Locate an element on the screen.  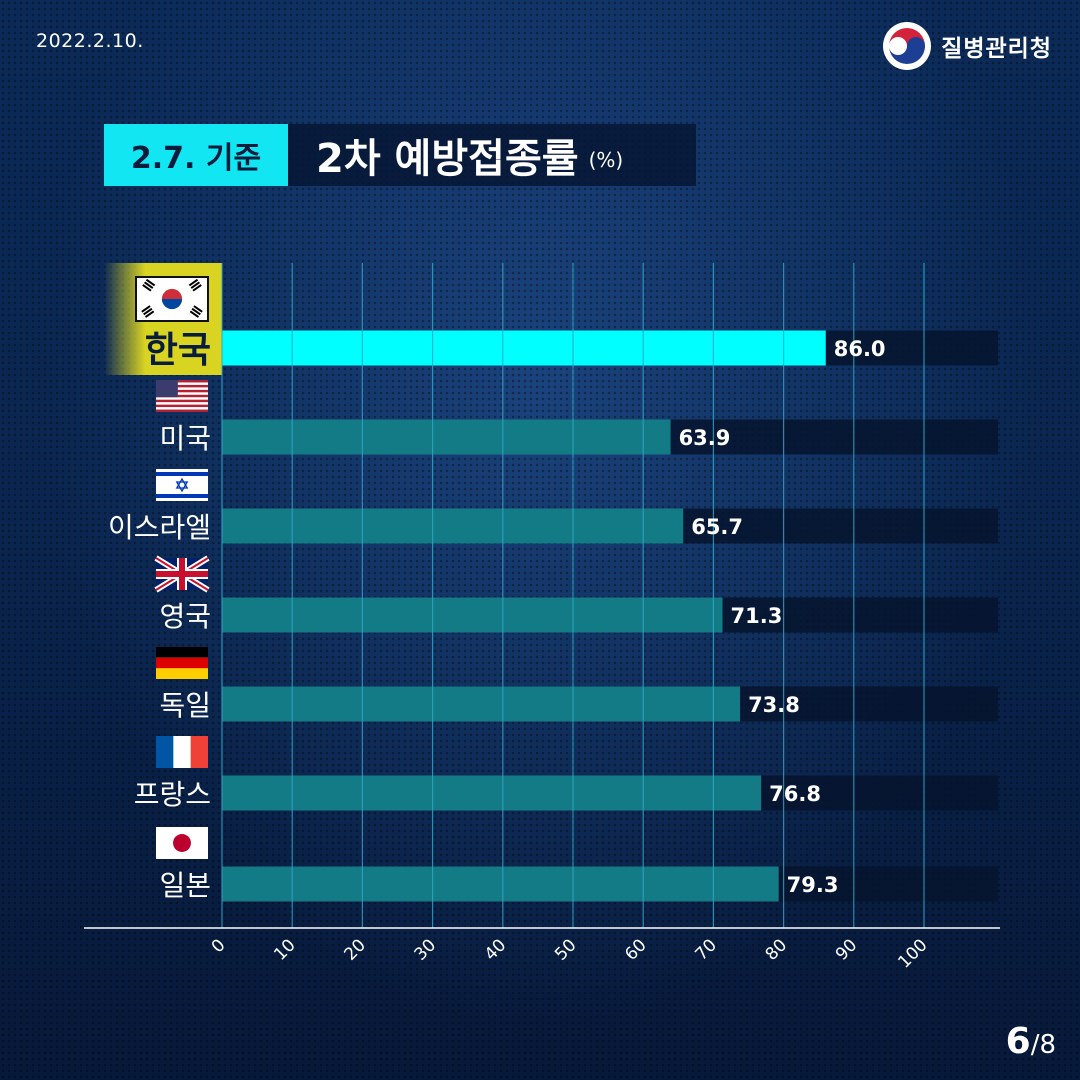
title-text: 2차 예방접종률 is located at coordinates (447, 159).